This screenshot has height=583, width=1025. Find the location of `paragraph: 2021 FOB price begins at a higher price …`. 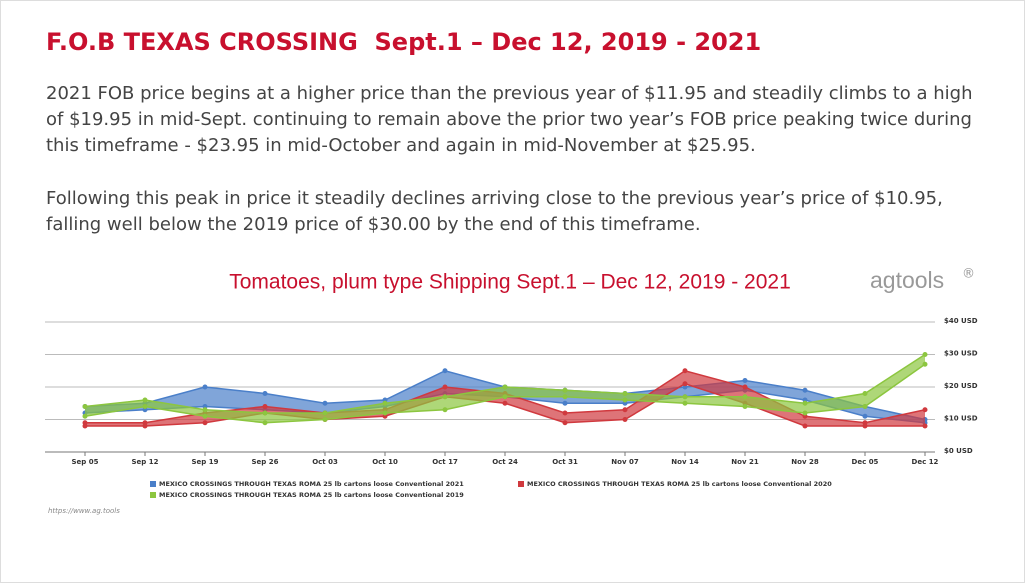

paragraph: 2021 FOB price begins at a higher price … is located at coordinates (509, 119).